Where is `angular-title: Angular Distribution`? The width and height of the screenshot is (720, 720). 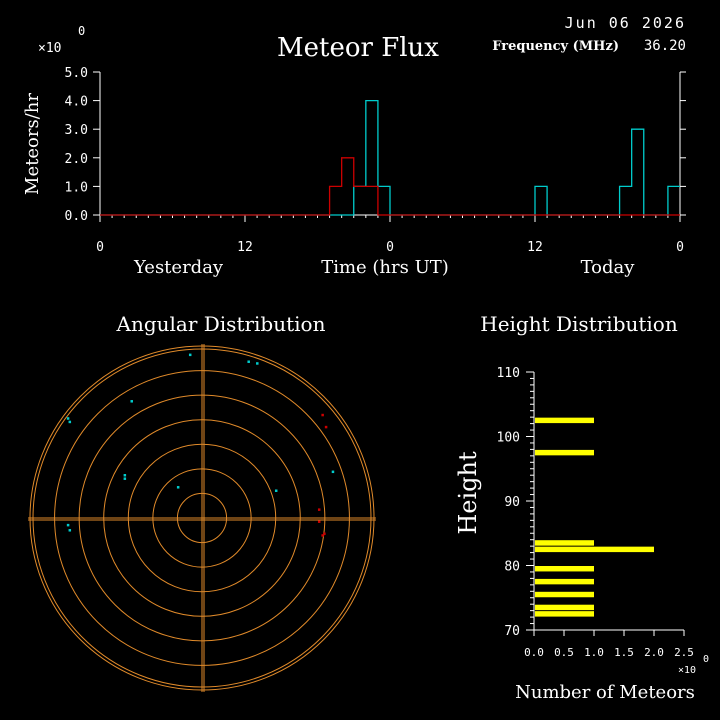 angular-title: Angular Distribution is located at coordinates (221, 324).